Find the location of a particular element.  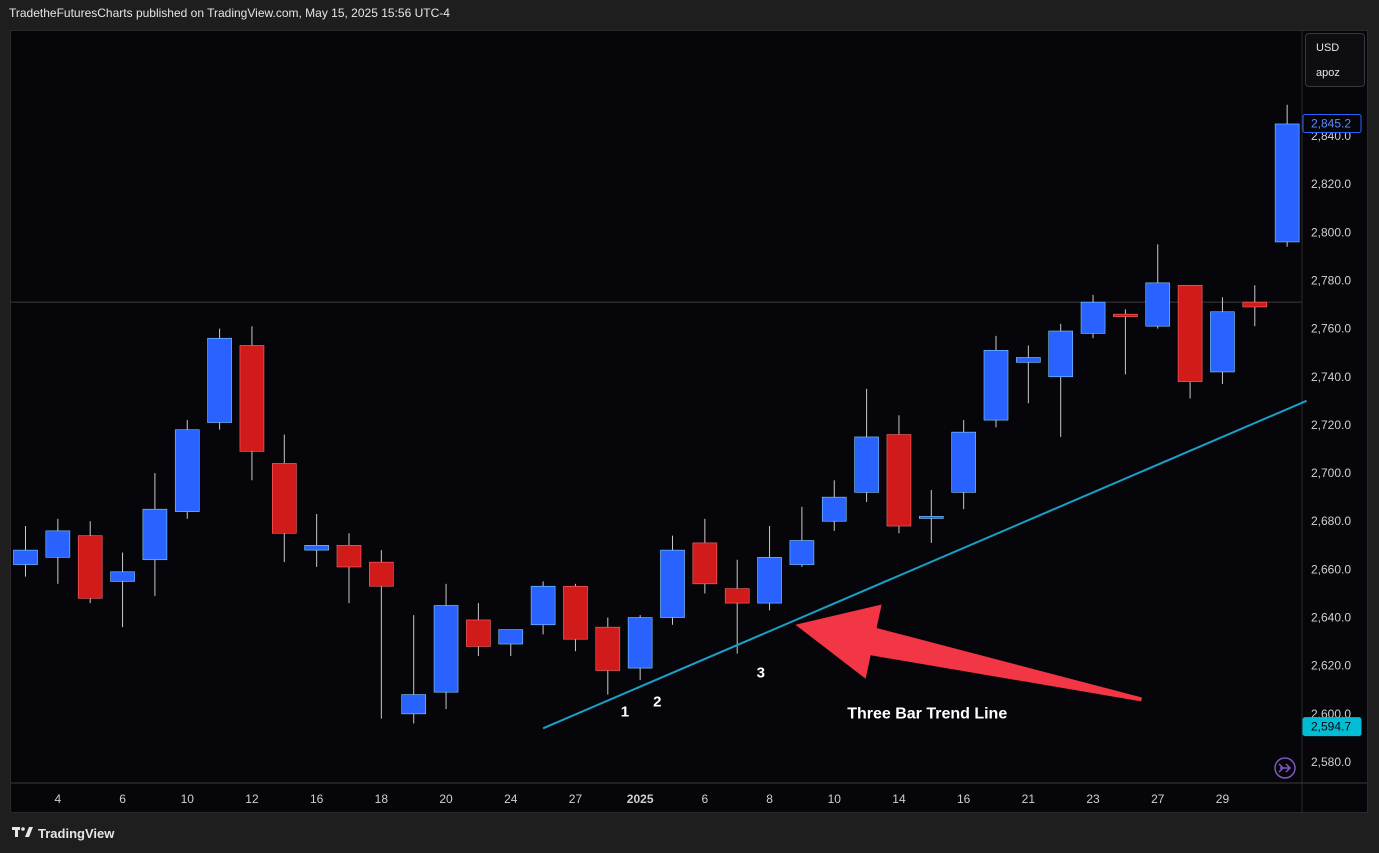

time-tick-label: 23 is located at coordinates (1093, 799).